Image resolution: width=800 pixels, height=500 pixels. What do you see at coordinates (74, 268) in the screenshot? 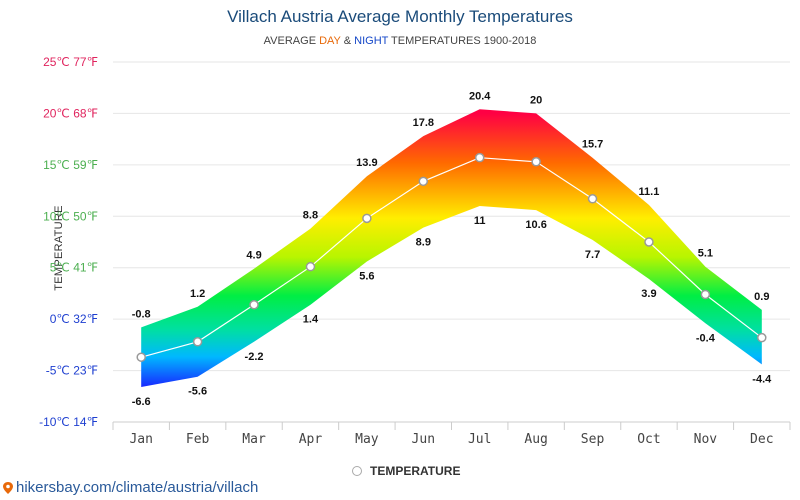
I see `y-tick-label: 5℃ 41℉` at bounding box center [74, 268].